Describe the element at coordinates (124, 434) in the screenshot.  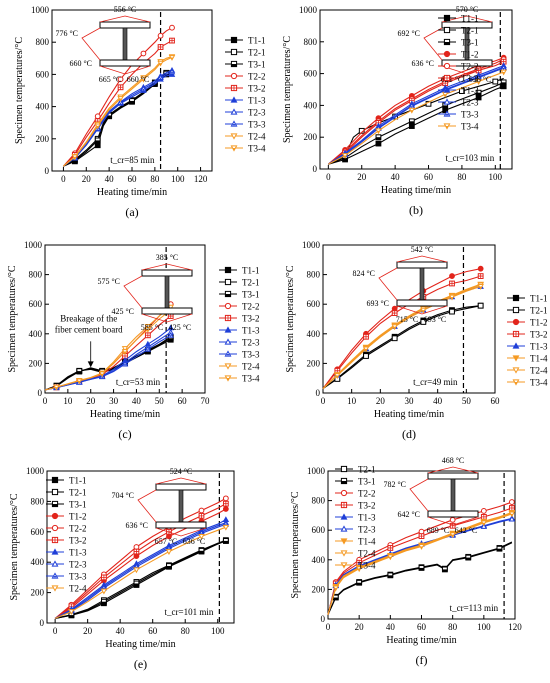
I see `panel-label: (c)` at that location.